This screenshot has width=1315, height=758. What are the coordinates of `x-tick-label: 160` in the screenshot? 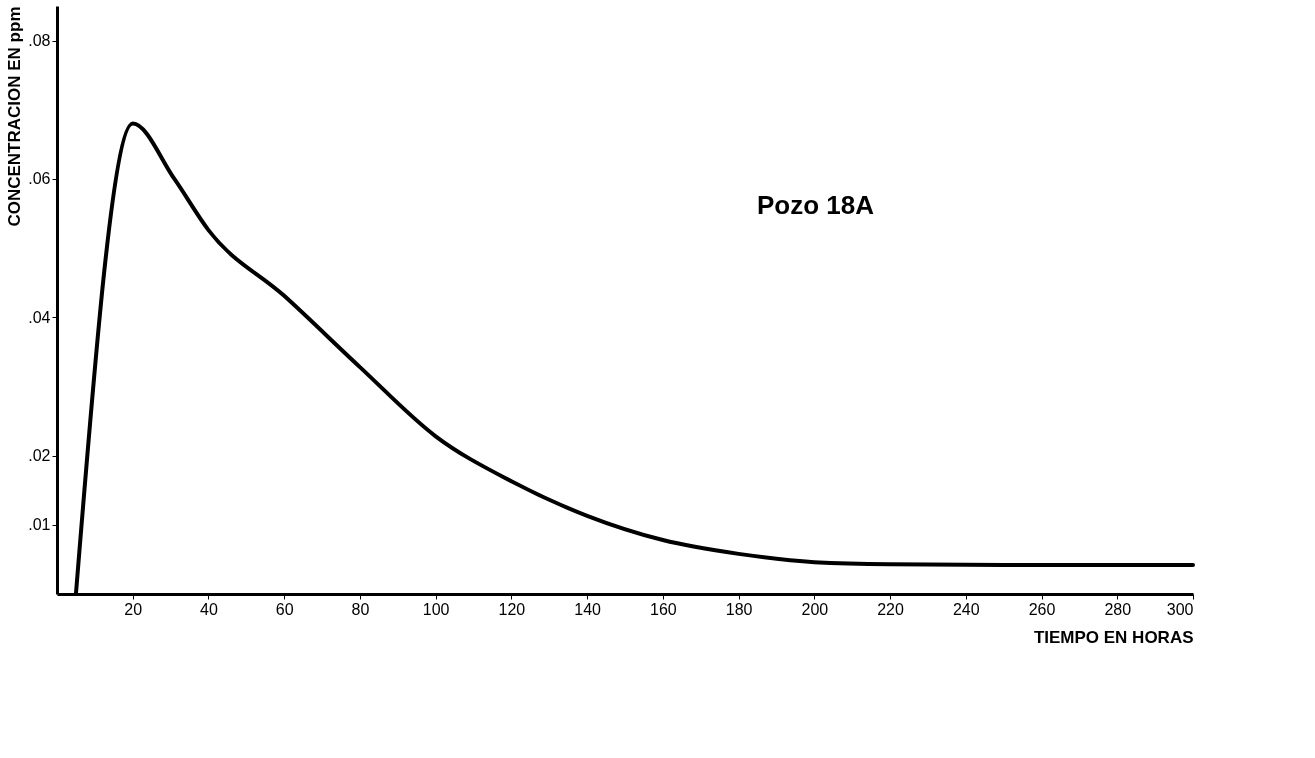 It's located at (663, 609).